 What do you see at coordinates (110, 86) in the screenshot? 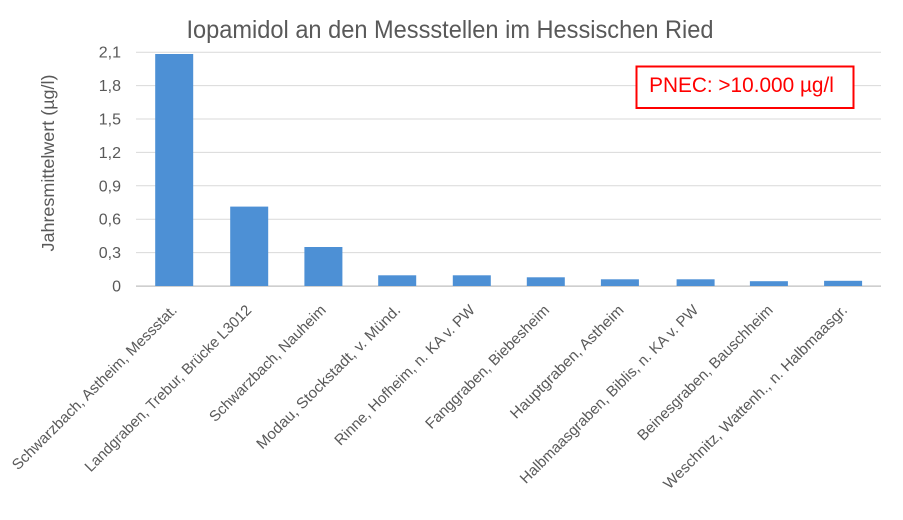
I see `svg-text: 1,8` at bounding box center [110, 86].